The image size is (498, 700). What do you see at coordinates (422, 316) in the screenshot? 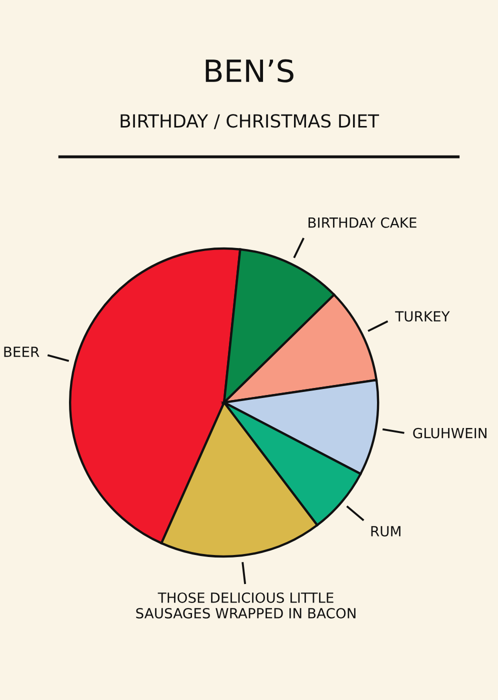
I see `slice-label: TURKEY` at bounding box center [422, 316].